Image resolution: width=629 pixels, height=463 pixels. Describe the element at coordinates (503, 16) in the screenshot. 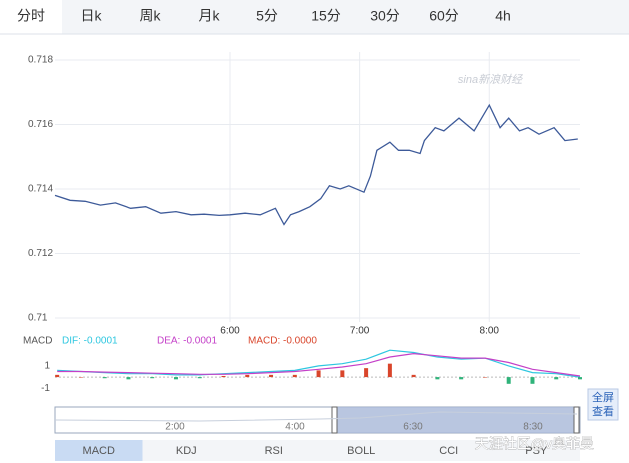

I see `tab: 4h` at that location.